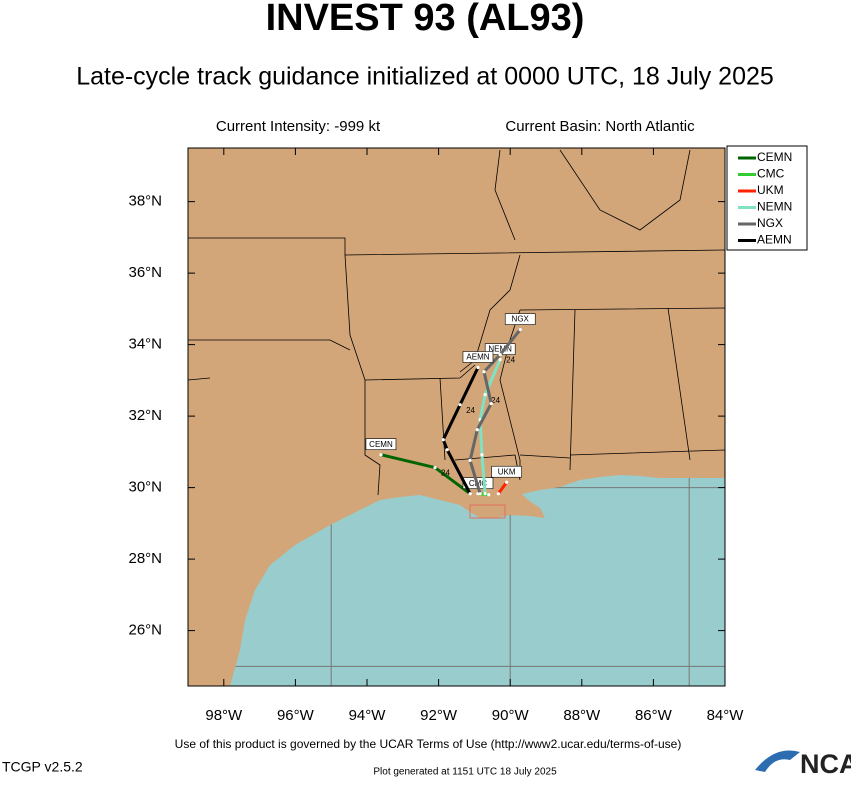 The height and width of the screenshot is (785, 851). What do you see at coordinates (145, 344) in the screenshot?
I see `y-tick-label: 34°N` at bounding box center [145, 344].